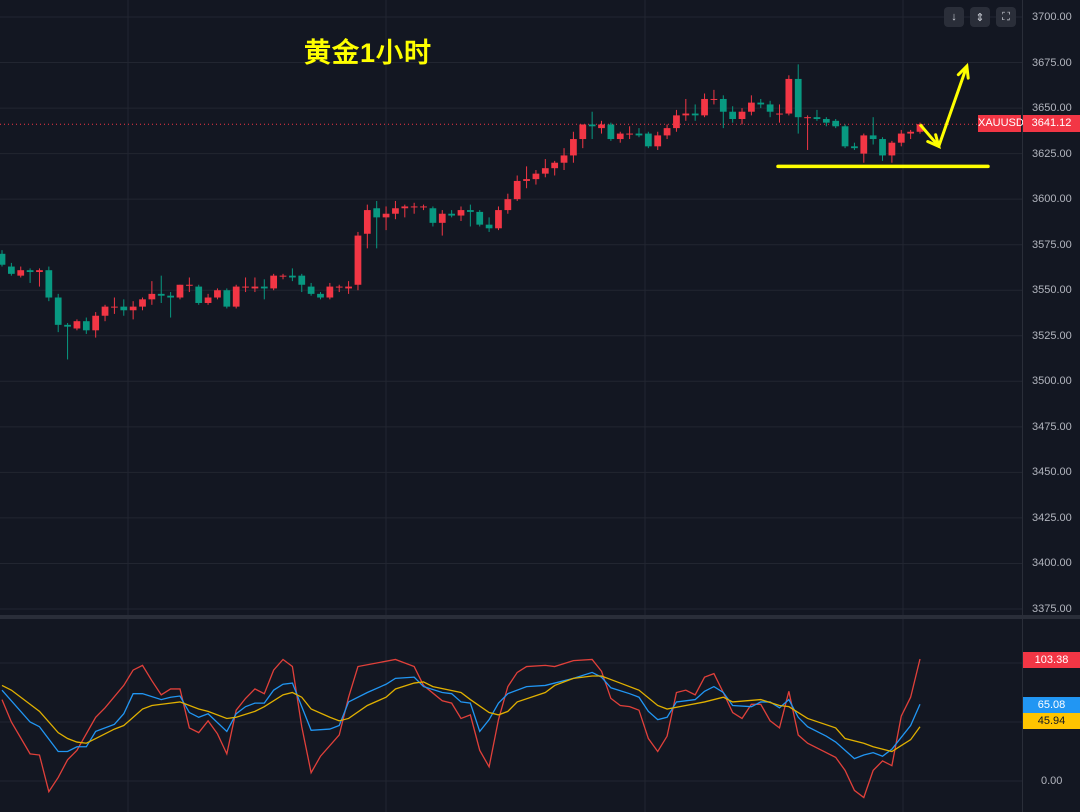 The height and width of the screenshot is (812, 1080). What do you see at coordinates (1051, 721) in the screenshot?
I see `d-value-label: 45.94` at bounding box center [1051, 721].